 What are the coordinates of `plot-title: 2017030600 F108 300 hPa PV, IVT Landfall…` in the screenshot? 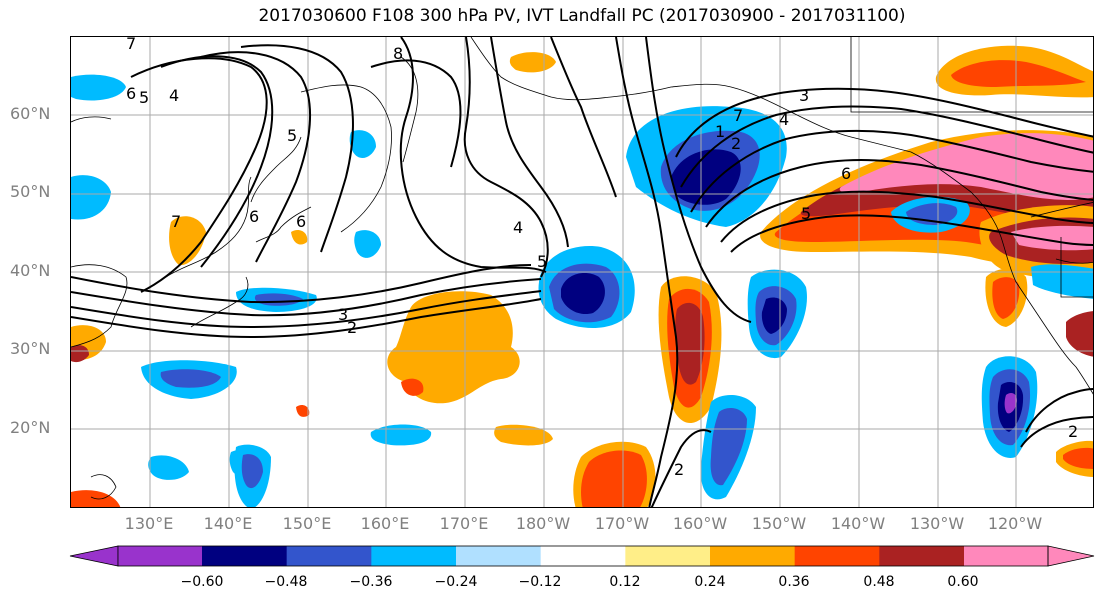 It's located at (582, 16).